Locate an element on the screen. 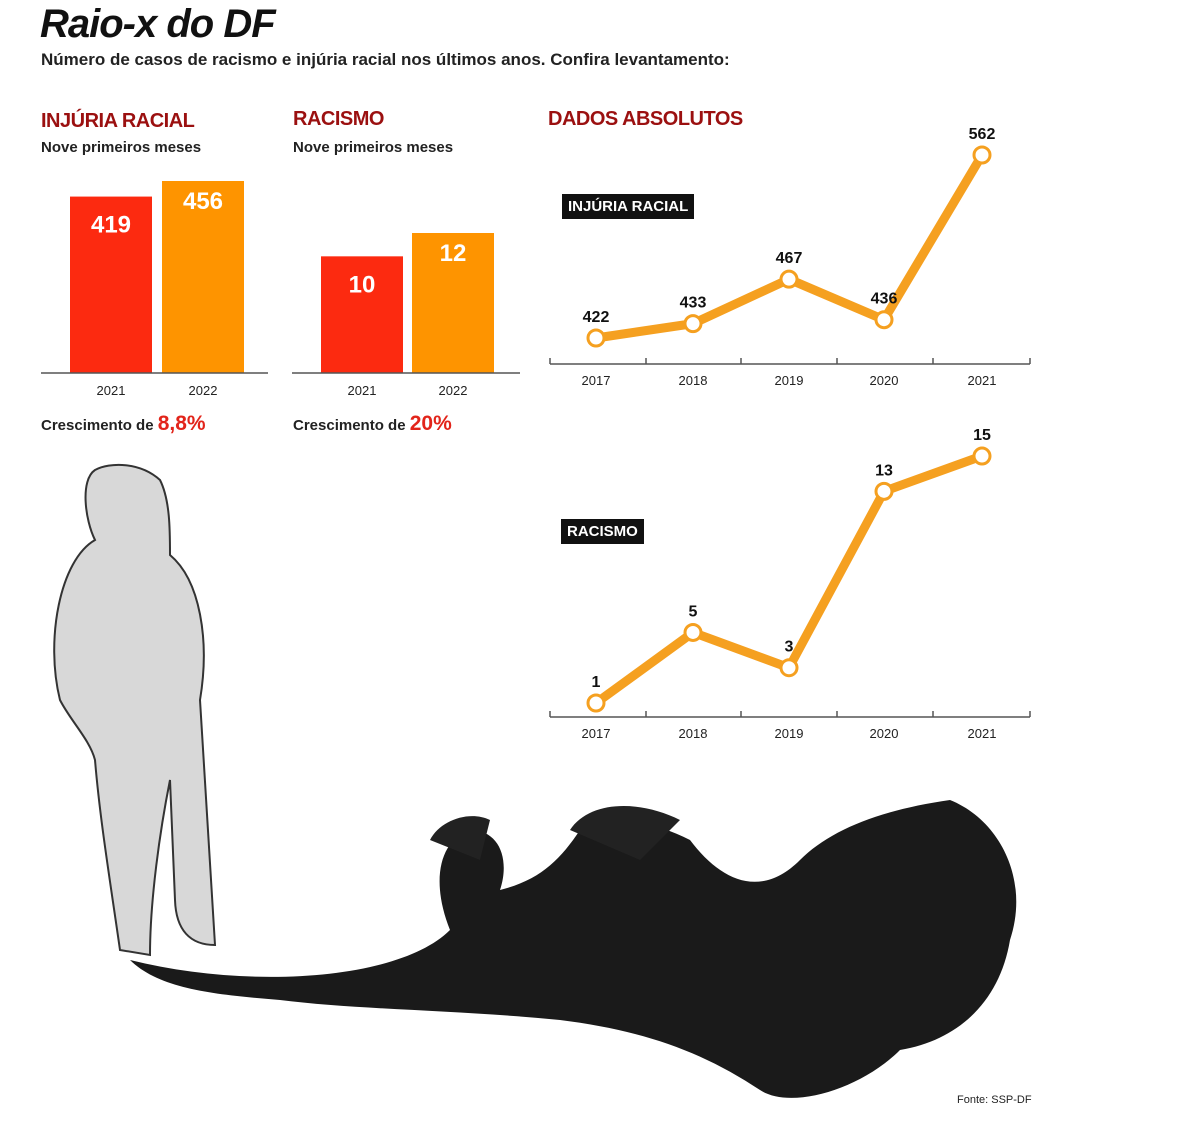  data-label: 13 is located at coordinates (884, 470).